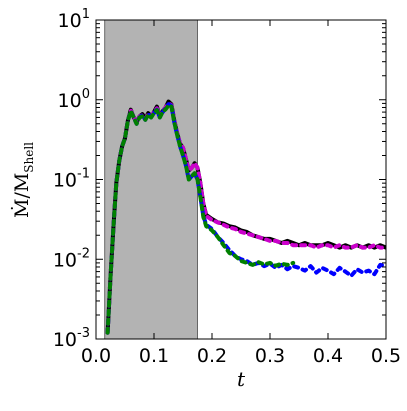 Image resolution: width=407 pixels, height=411 pixels. What do you see at coordinates (74, 99) in the screenshot?
I see `y-tick-label: 10⁰` at bounding box center [74, 99].